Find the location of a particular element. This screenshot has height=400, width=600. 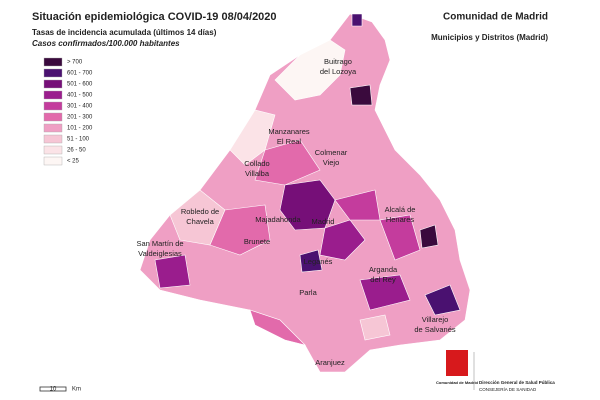

place-label: Arganda del Rey is located at coordinates (383, 274).